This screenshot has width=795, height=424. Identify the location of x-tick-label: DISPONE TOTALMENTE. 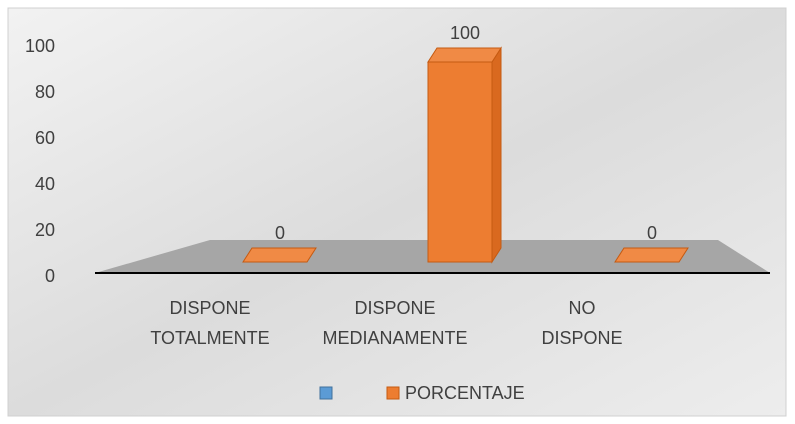
(210, 323).